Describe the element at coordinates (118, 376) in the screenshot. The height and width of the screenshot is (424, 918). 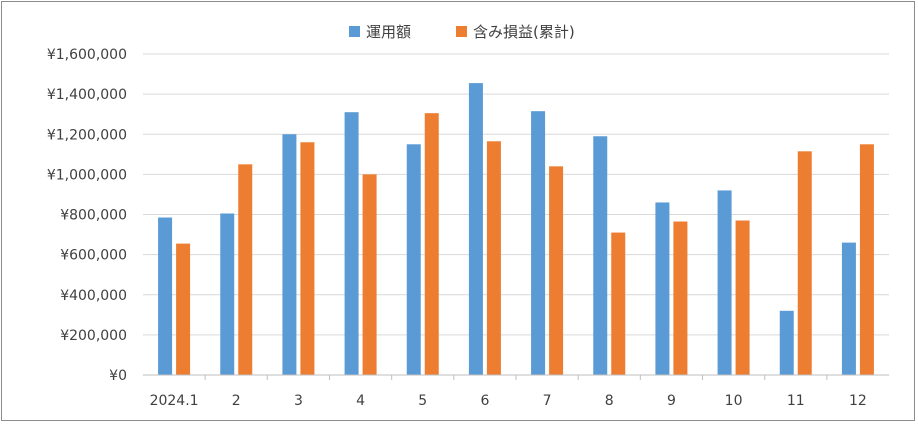
I see `y-tick-label: ¥0` at that location.